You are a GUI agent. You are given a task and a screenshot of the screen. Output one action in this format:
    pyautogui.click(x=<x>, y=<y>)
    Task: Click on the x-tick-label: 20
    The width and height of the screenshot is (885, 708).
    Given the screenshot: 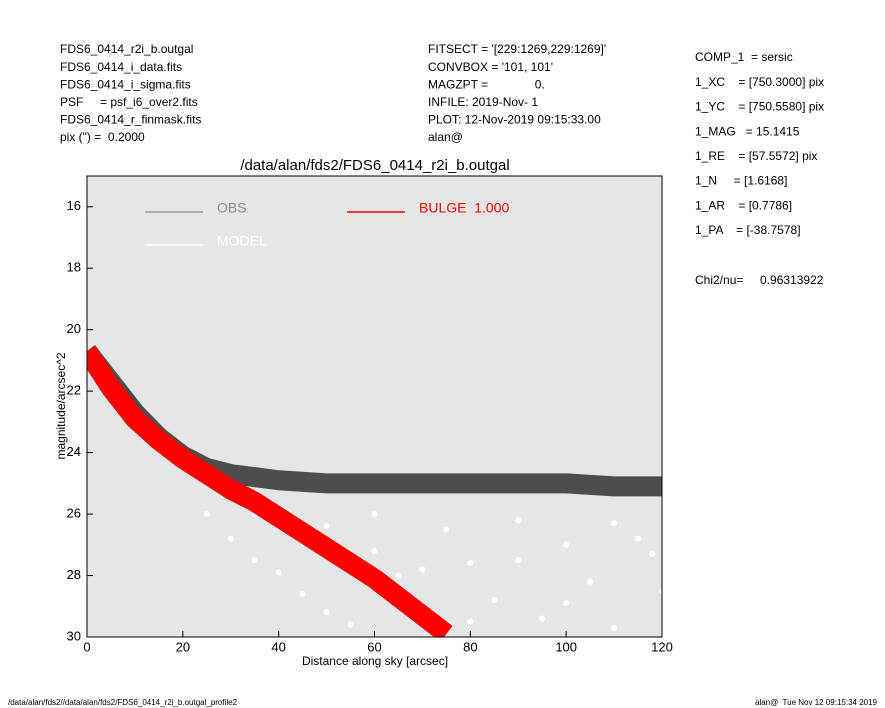 What is the action you would take?
    pyautogui.click(x=183, y=646)
    